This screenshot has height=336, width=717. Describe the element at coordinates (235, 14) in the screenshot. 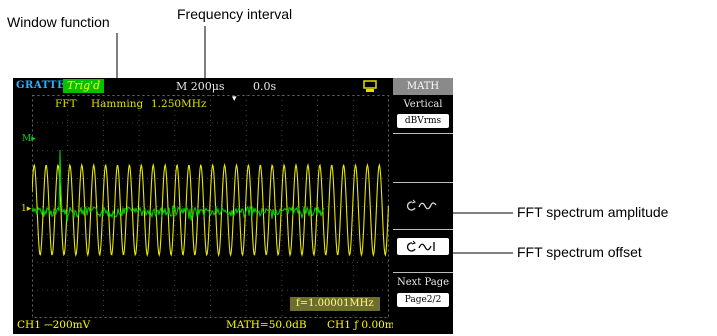

I see `callout-frequency-interval: Frequency interval` at that location.